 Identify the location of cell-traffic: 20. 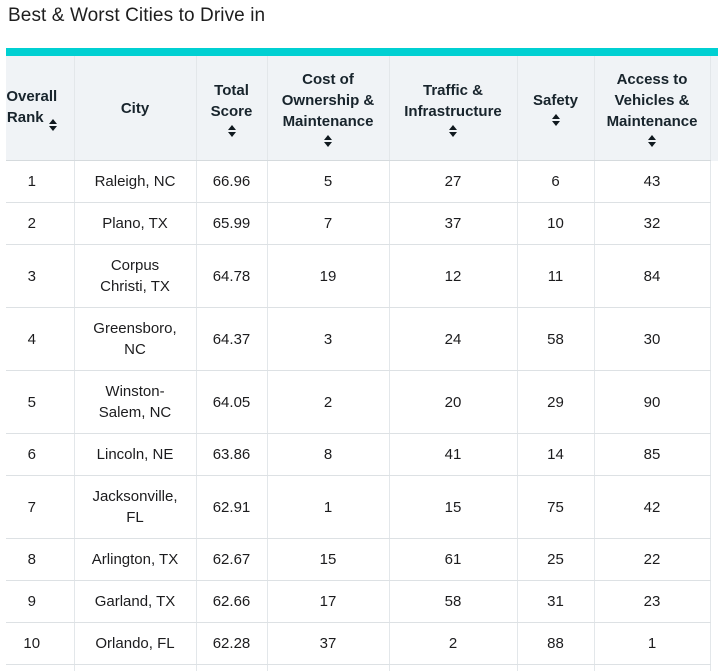
(453, 402).